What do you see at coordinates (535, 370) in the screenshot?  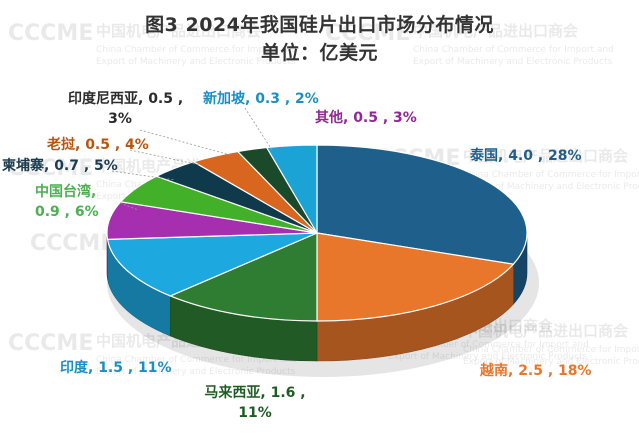 I see `data-label: 越南, 2.5 , 18%` at bounding box center [535, 370].